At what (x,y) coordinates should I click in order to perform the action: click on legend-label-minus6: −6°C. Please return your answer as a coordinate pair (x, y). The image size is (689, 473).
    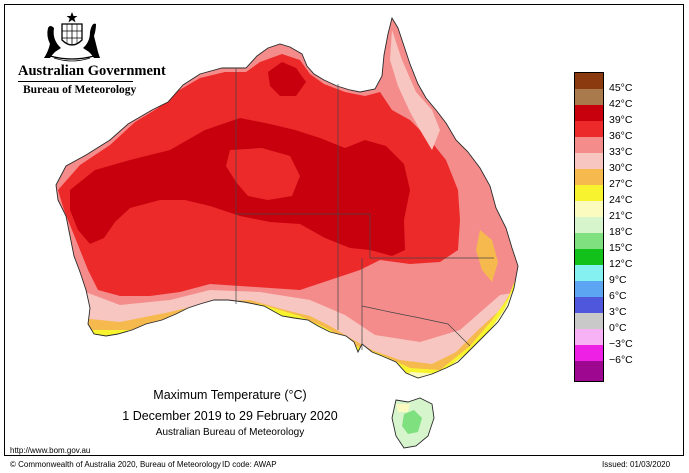
    Looking at the image, I should click on (621, 360).